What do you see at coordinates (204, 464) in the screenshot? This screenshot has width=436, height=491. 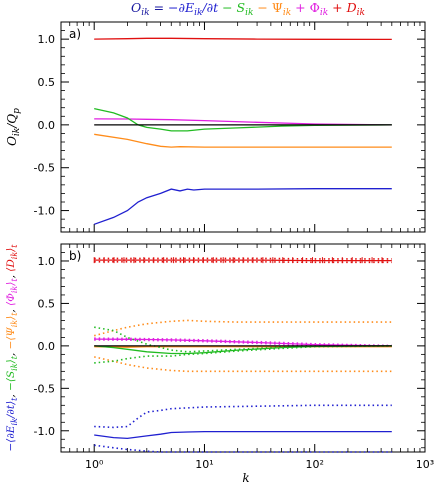 I see `x-tick-label: 10¹` at bounding box center [204, 464].